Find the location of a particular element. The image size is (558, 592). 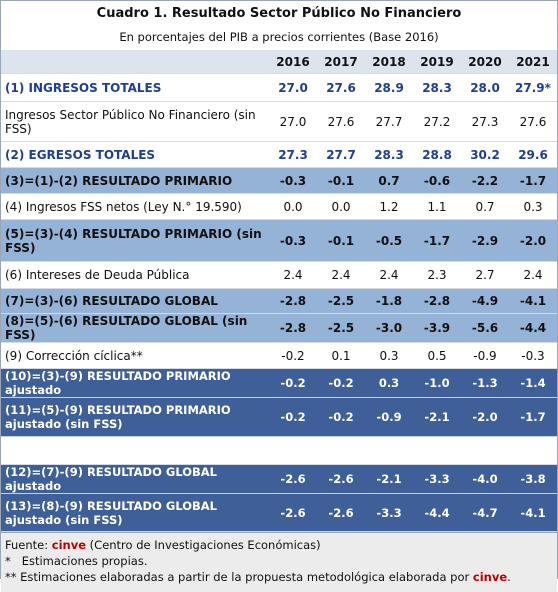

row-label: (12)=(7)-(9) RESULTADO GLOBAL ajustado is located at coordinates (135, 479).